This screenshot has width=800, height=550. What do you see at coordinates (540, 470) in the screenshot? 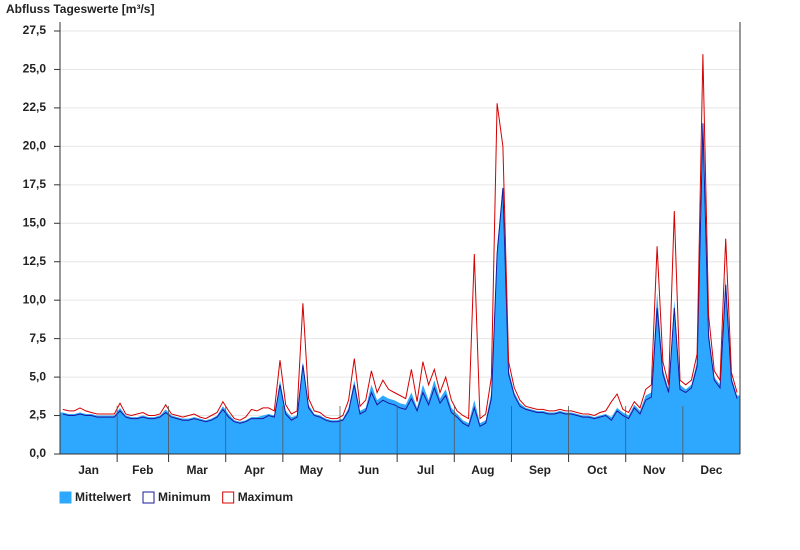
I see `x-tick-label: Sep` at bounding box center [540, 470].